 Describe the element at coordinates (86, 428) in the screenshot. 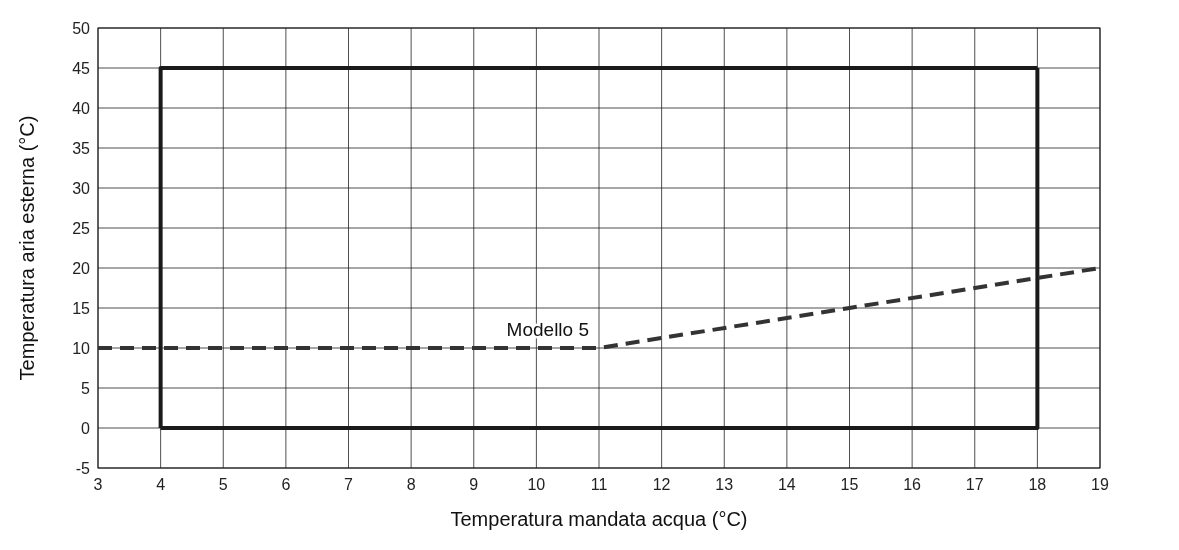

I see `y-tick-label: 0` at that location.